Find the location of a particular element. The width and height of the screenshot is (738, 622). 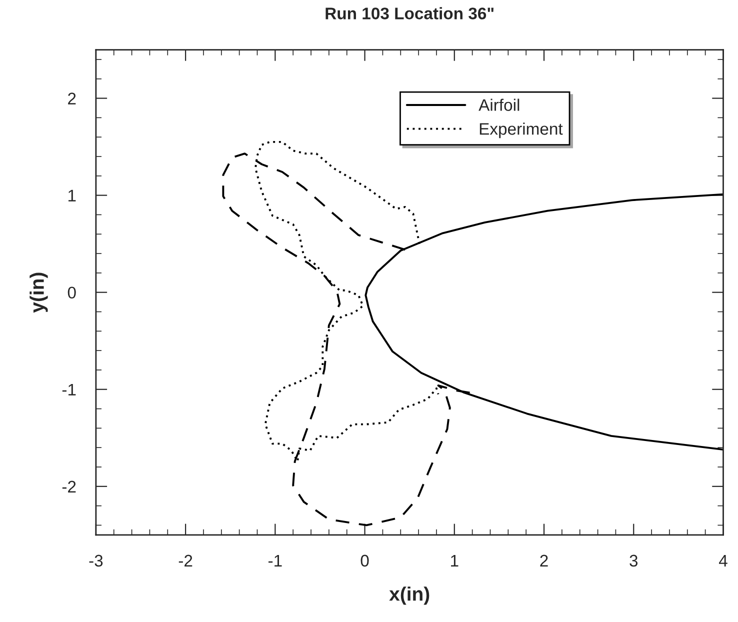

y-tick-label: 2 is located at coordinates (72, 98).